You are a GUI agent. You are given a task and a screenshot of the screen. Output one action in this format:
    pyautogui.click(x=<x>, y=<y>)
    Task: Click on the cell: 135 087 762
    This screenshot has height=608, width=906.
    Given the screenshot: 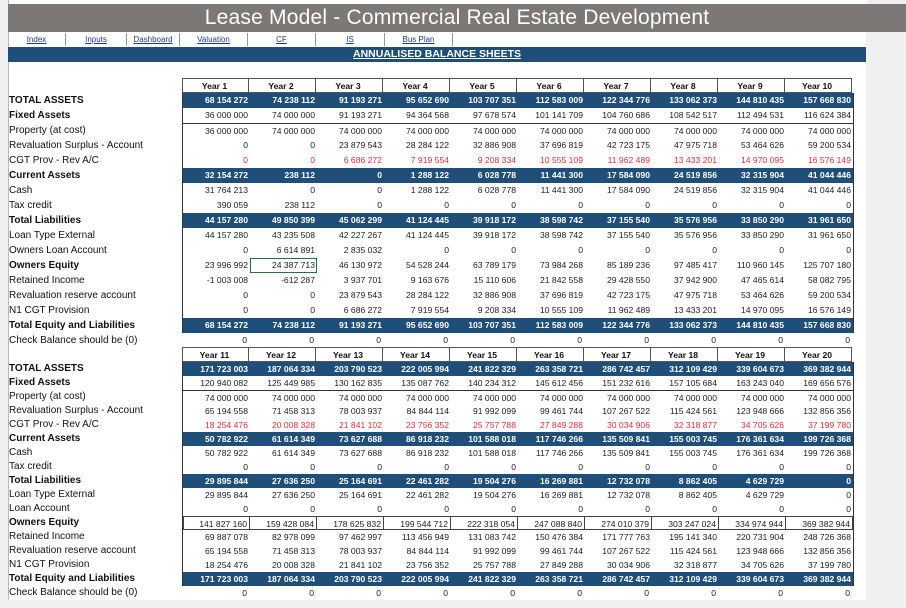 What is the action you would take?
    pyautogui.click(x=425, y=383)
    